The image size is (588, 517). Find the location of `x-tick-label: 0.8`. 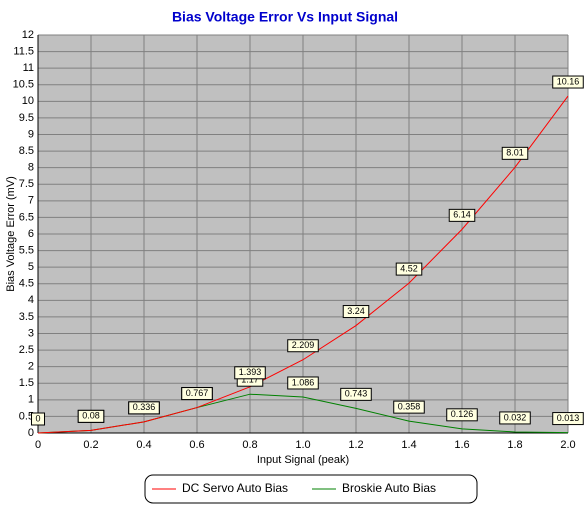

x-tick-label: 0.8 is located at coordinates (249, 445).